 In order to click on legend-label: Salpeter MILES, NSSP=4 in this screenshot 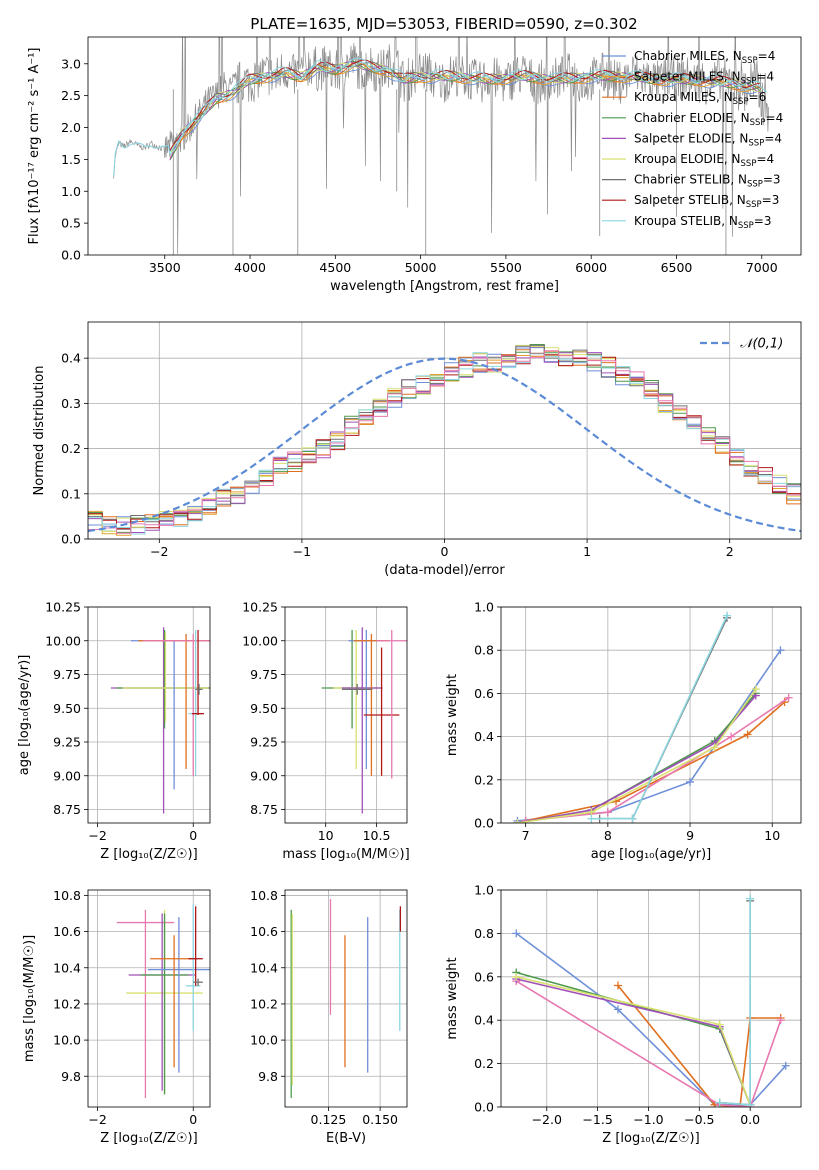, I will do `click(704, 78)`.